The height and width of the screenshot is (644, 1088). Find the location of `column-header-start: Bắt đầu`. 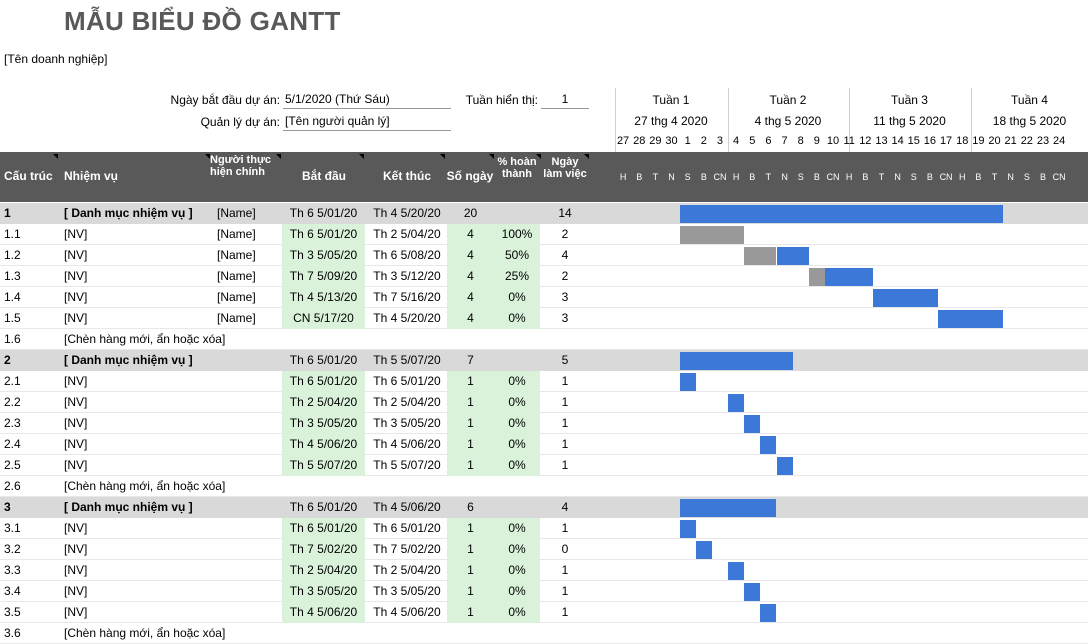

column-header-start: Bắt đầu is located at coordinates (323, 176).